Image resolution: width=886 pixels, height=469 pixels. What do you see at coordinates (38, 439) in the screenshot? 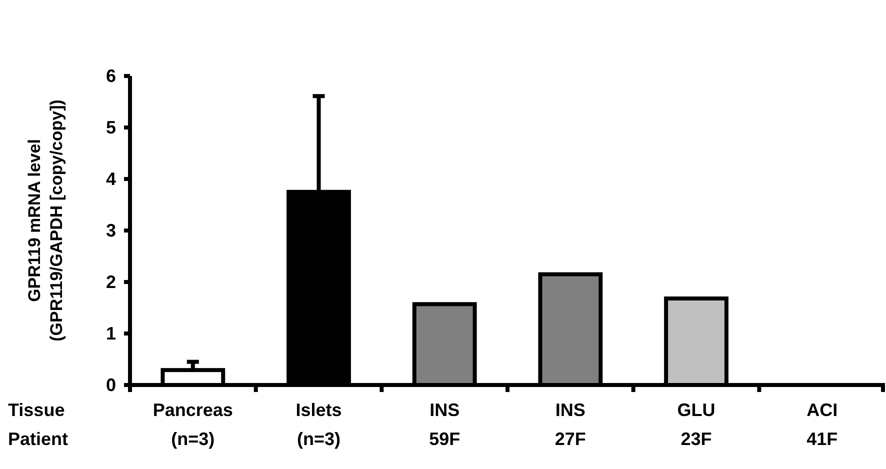
I see `text: Patient` at bounding box center [38, 439].